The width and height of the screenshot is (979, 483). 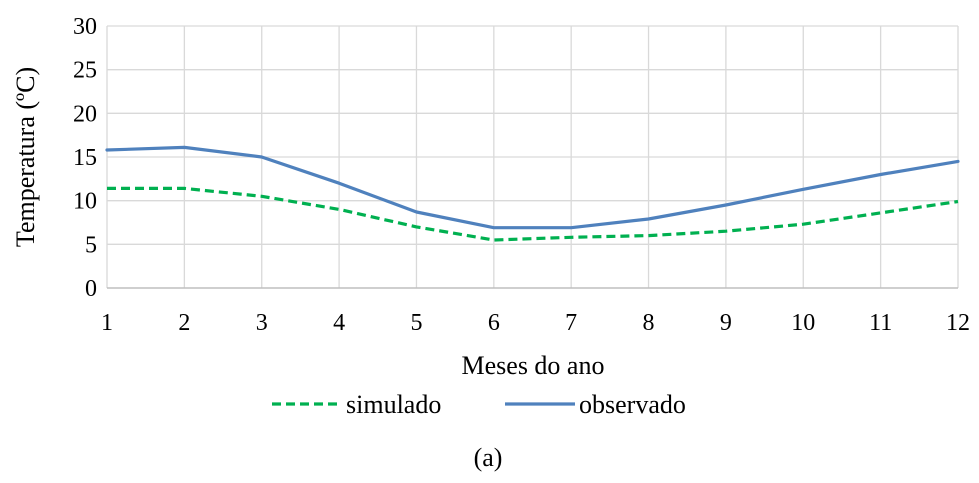 What do you see at coordinates (494, 323) in the screenshot?
I see `x-tick-label: 6` at bounding box center [494, 323].